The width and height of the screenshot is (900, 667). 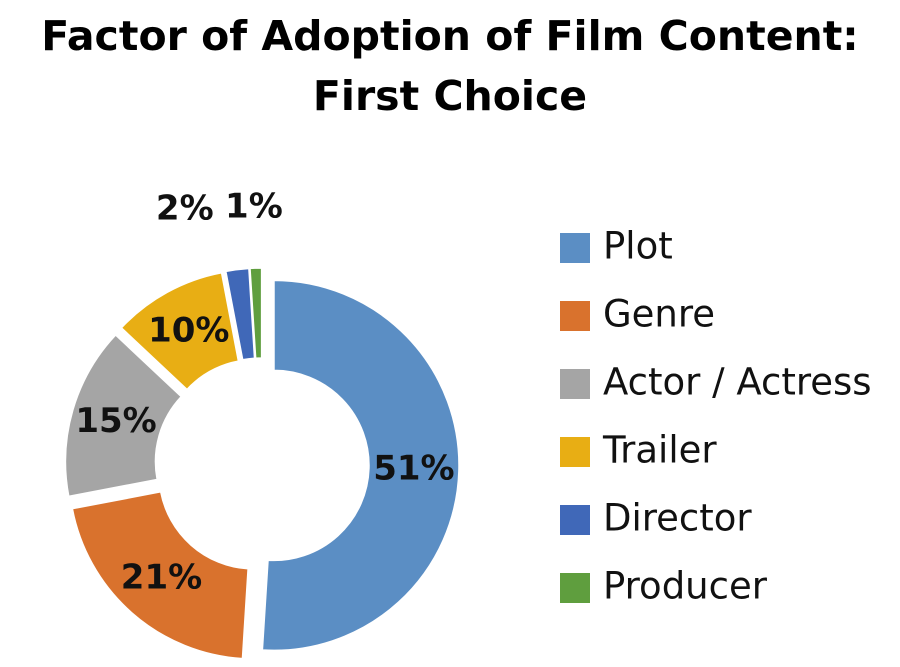 I want to click on data-label: 21%, so click(x=161, y=578).